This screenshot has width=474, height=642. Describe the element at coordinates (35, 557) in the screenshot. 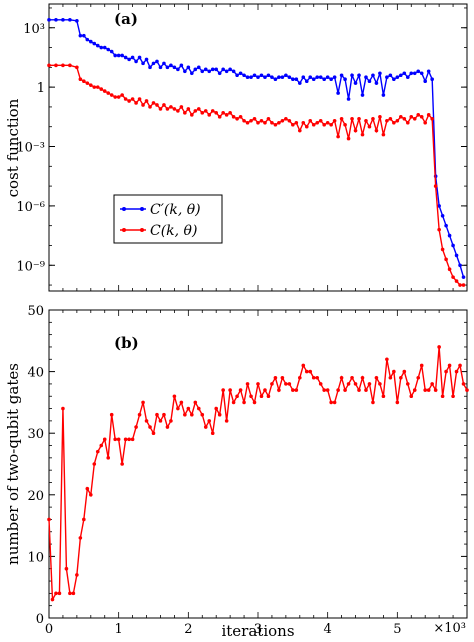

I see `panel-b-ytick-label: 10` at that location.